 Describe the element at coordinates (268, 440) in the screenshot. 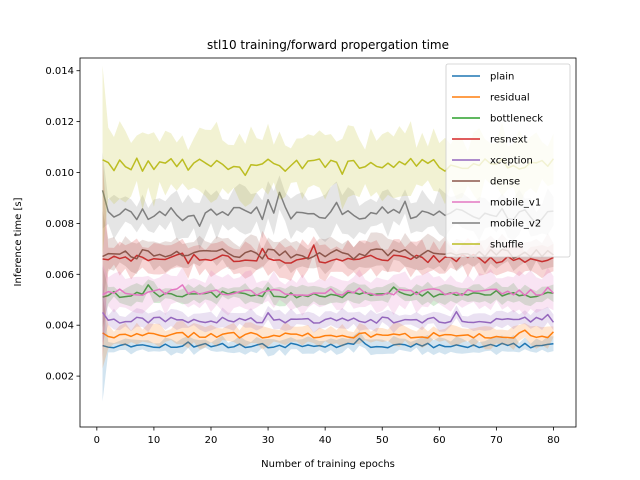

I see `x-tick-label: 30` at that location.